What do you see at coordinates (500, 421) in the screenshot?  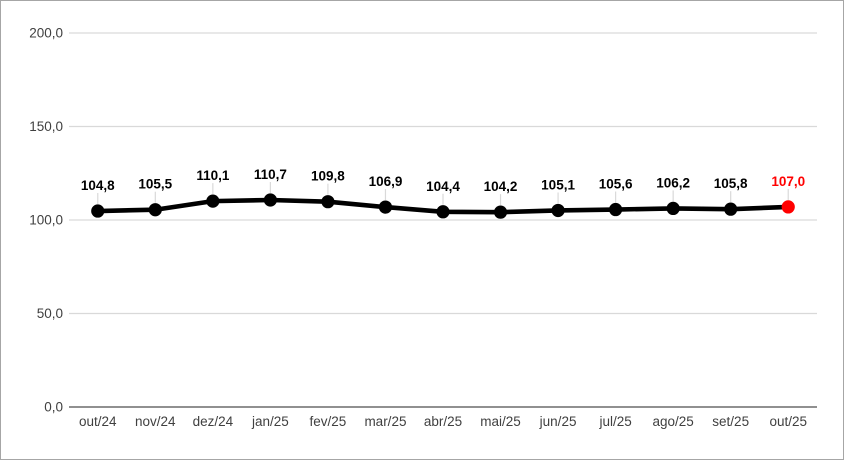 I see `x-axis-tick-label: mai/25` at bounding box center [500, 421].